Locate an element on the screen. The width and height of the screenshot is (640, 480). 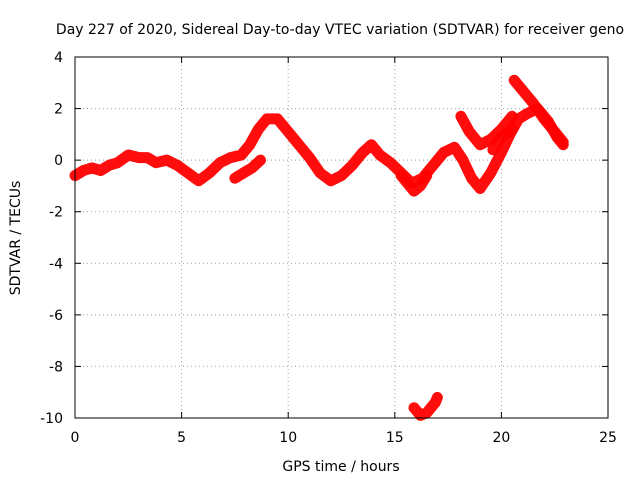
y-axis-label: SDTVAR / TECUs is located at coordinates (16, 238).